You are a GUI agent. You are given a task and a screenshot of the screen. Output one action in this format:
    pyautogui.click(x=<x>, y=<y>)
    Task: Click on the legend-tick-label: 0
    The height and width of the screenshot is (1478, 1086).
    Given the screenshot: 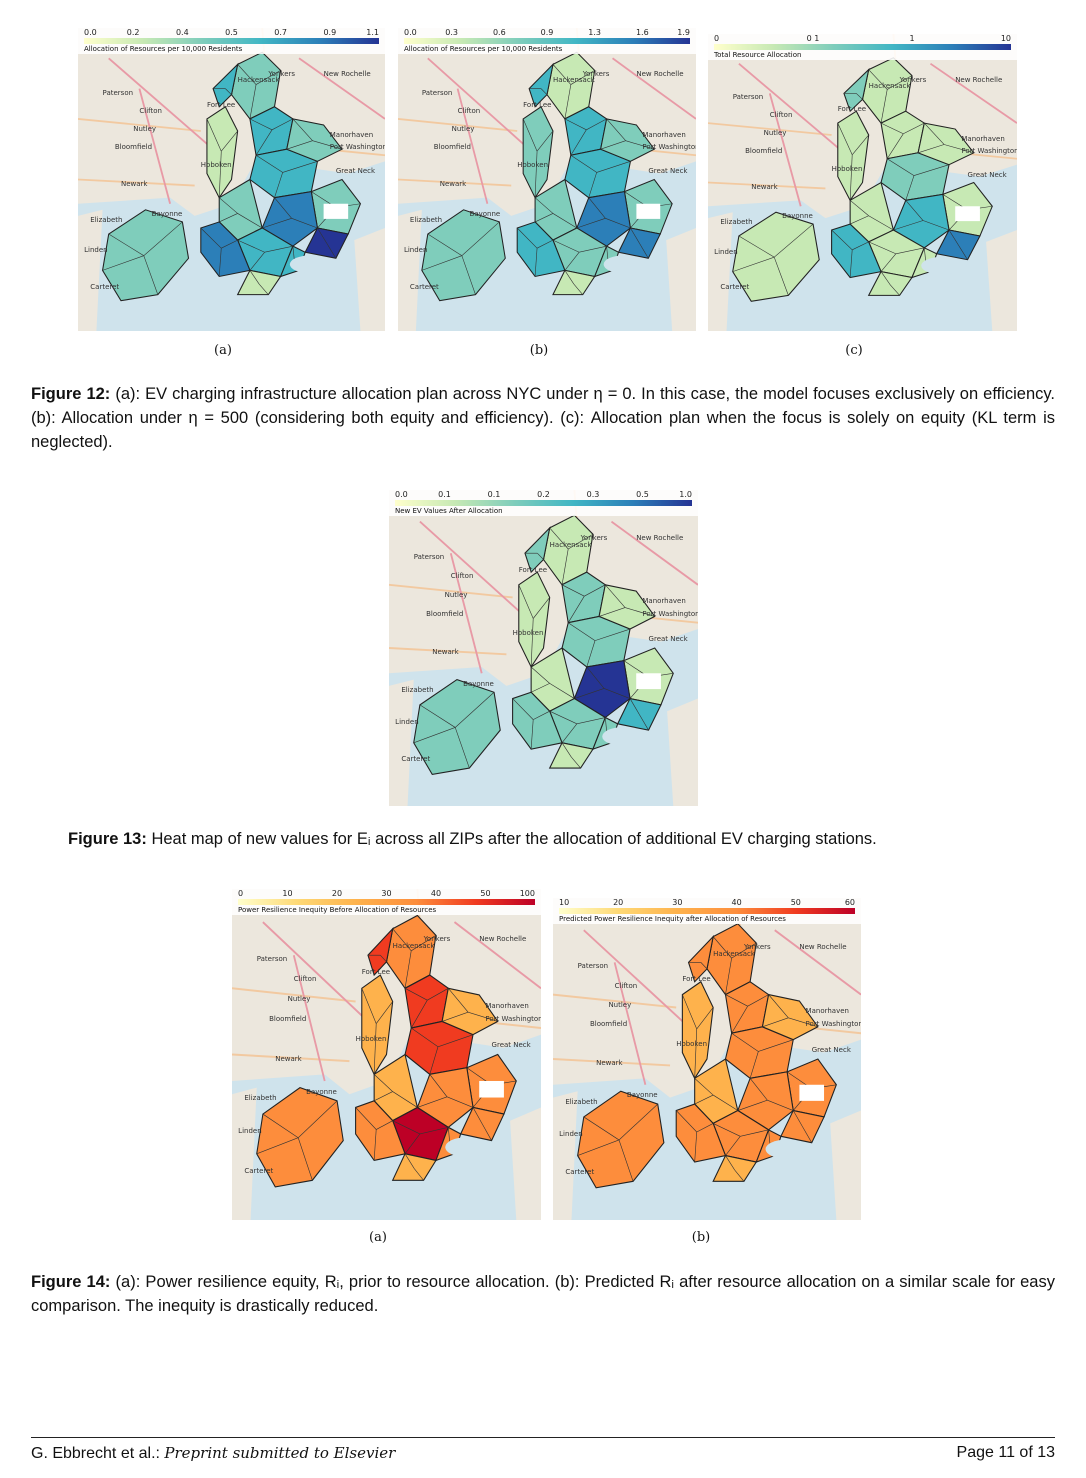 What is the action you would take?
    pyautogui.click(x=717, y=38)
    